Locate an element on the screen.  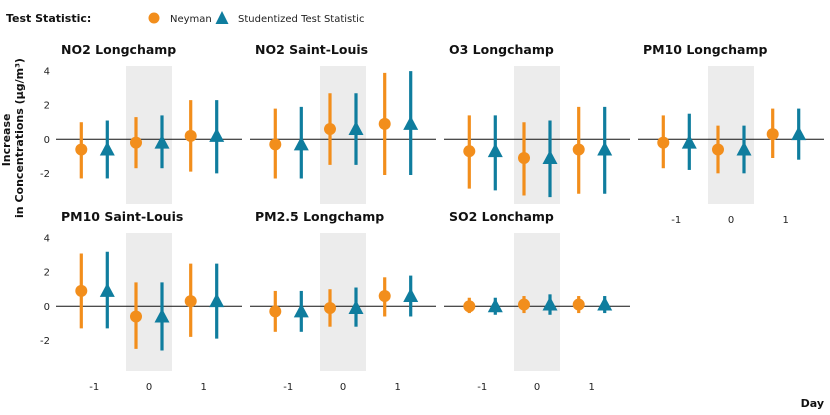
legend-studentized-marker is located at coordinates (222, 17).